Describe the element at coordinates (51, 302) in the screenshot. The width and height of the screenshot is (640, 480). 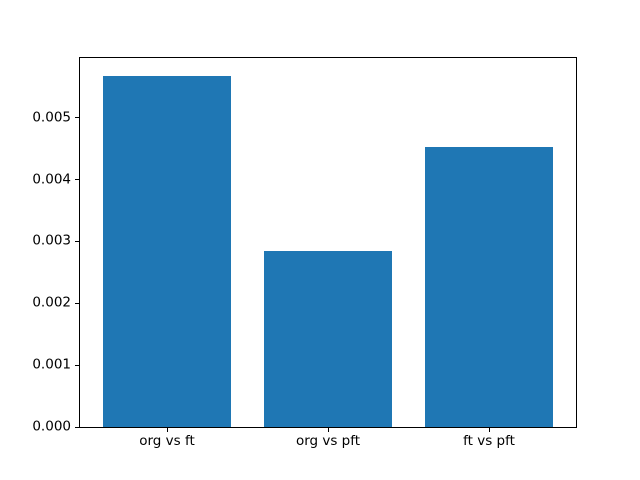
I see `y-tick-label: 0.002` at that location.